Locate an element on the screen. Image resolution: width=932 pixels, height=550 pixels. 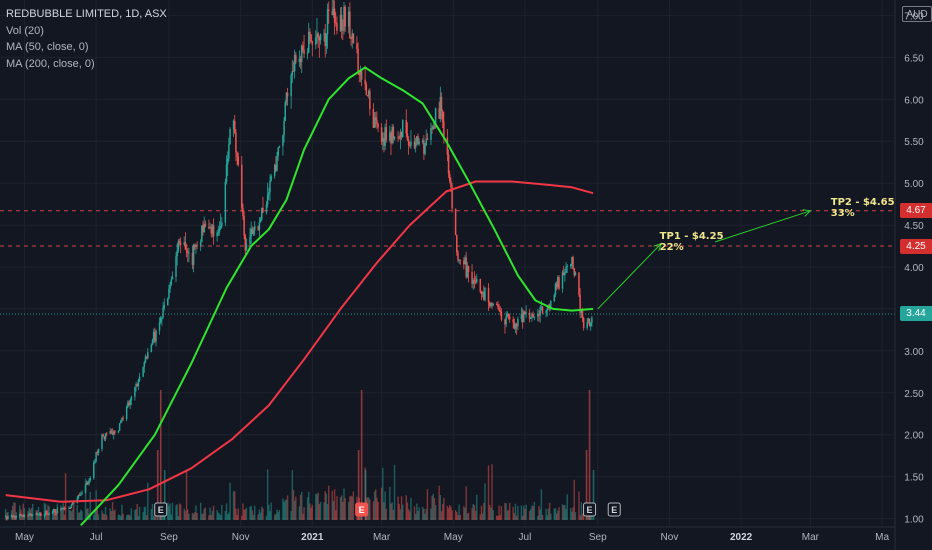
currency-label: AUD is located at coordinates (917, 14).